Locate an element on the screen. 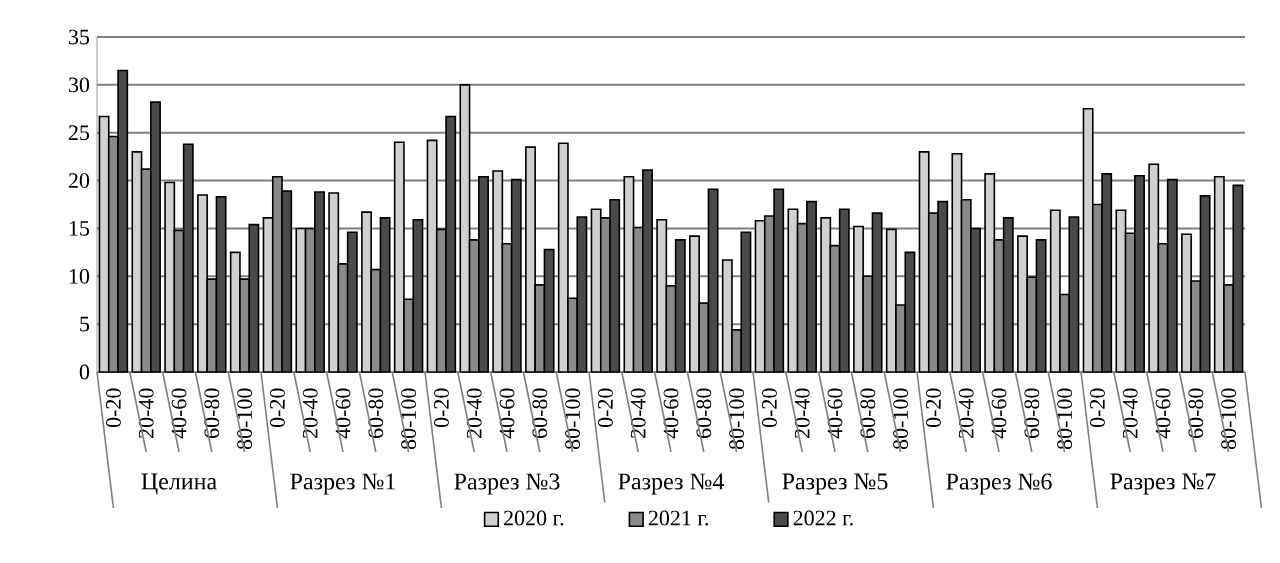 The height and width of the screenshot is (563, 1280). y-tick-label: 5 is located at coordinates (85, 324).